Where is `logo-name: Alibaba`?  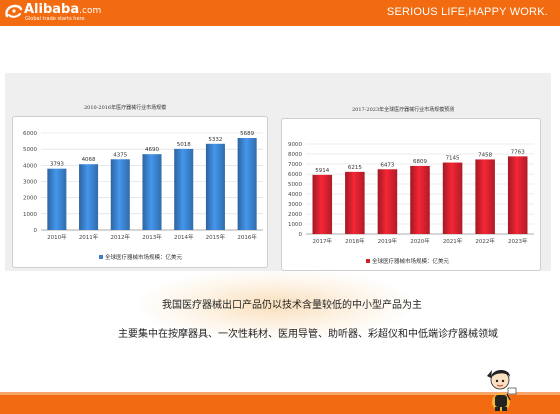
logo-name: Alibaba is located at coordinates (52, 9).